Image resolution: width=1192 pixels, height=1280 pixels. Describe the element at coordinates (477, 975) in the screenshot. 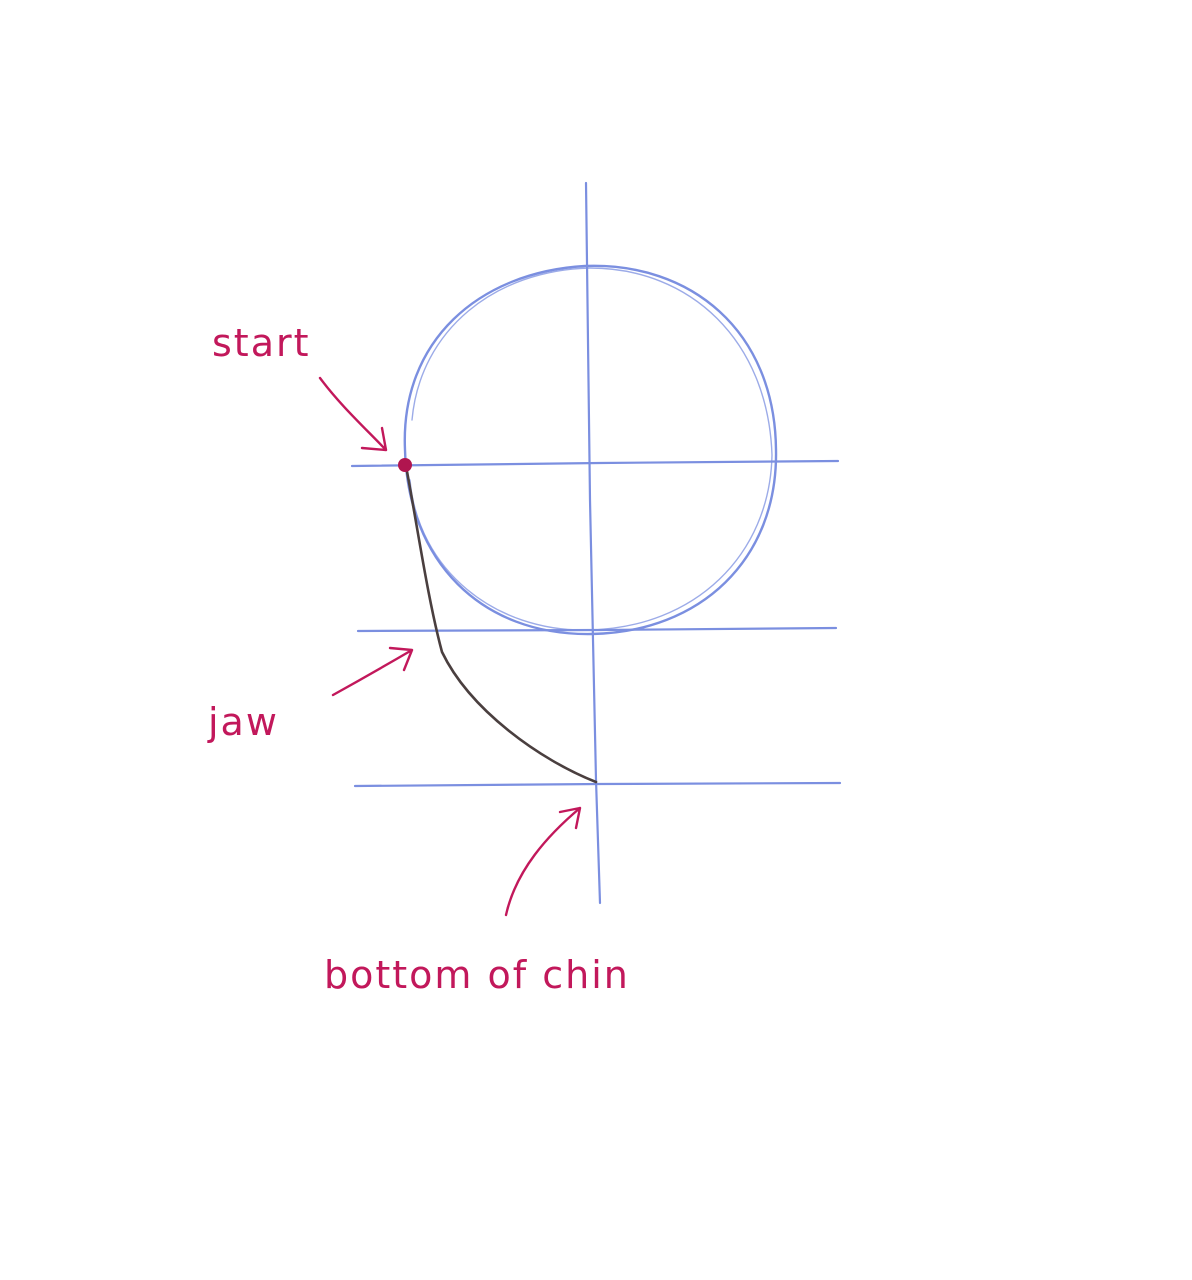

I see `bottom-of-chin-label: bottom of chin` at that location.